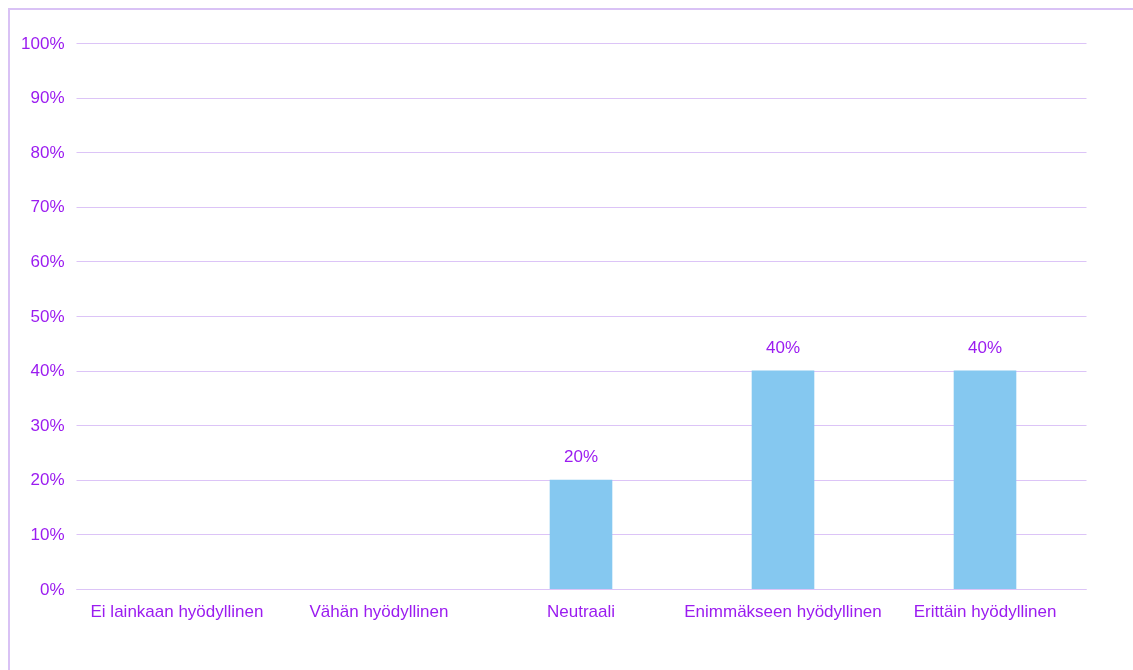  What do you see at coordinates (47, 98) in the screenshot?
I see `y-tick-label: 90%` at bounding box center [47, 98].